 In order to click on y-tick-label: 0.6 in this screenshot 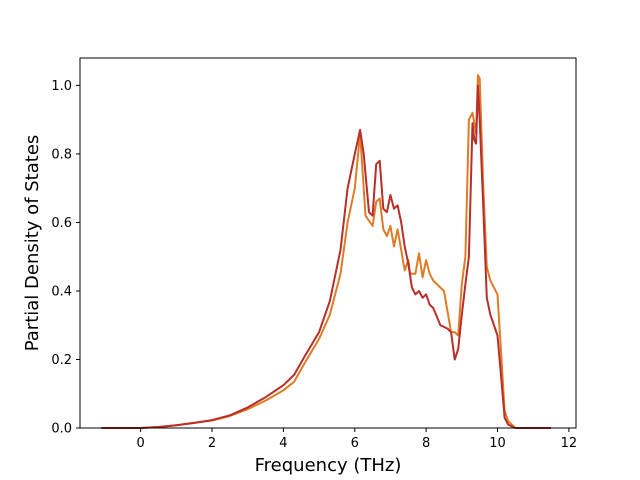, I will do `click(61, 223)`.